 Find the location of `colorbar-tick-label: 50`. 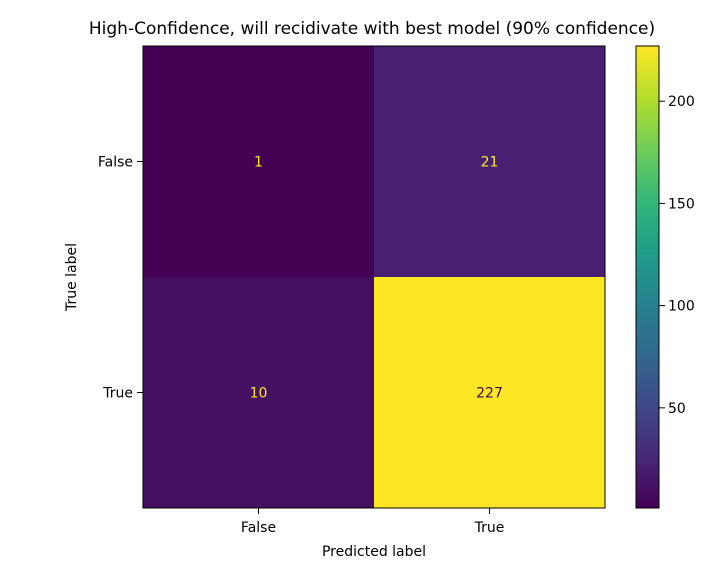

colorbar-tick-label: 50 is located at coordinates (677, 409).